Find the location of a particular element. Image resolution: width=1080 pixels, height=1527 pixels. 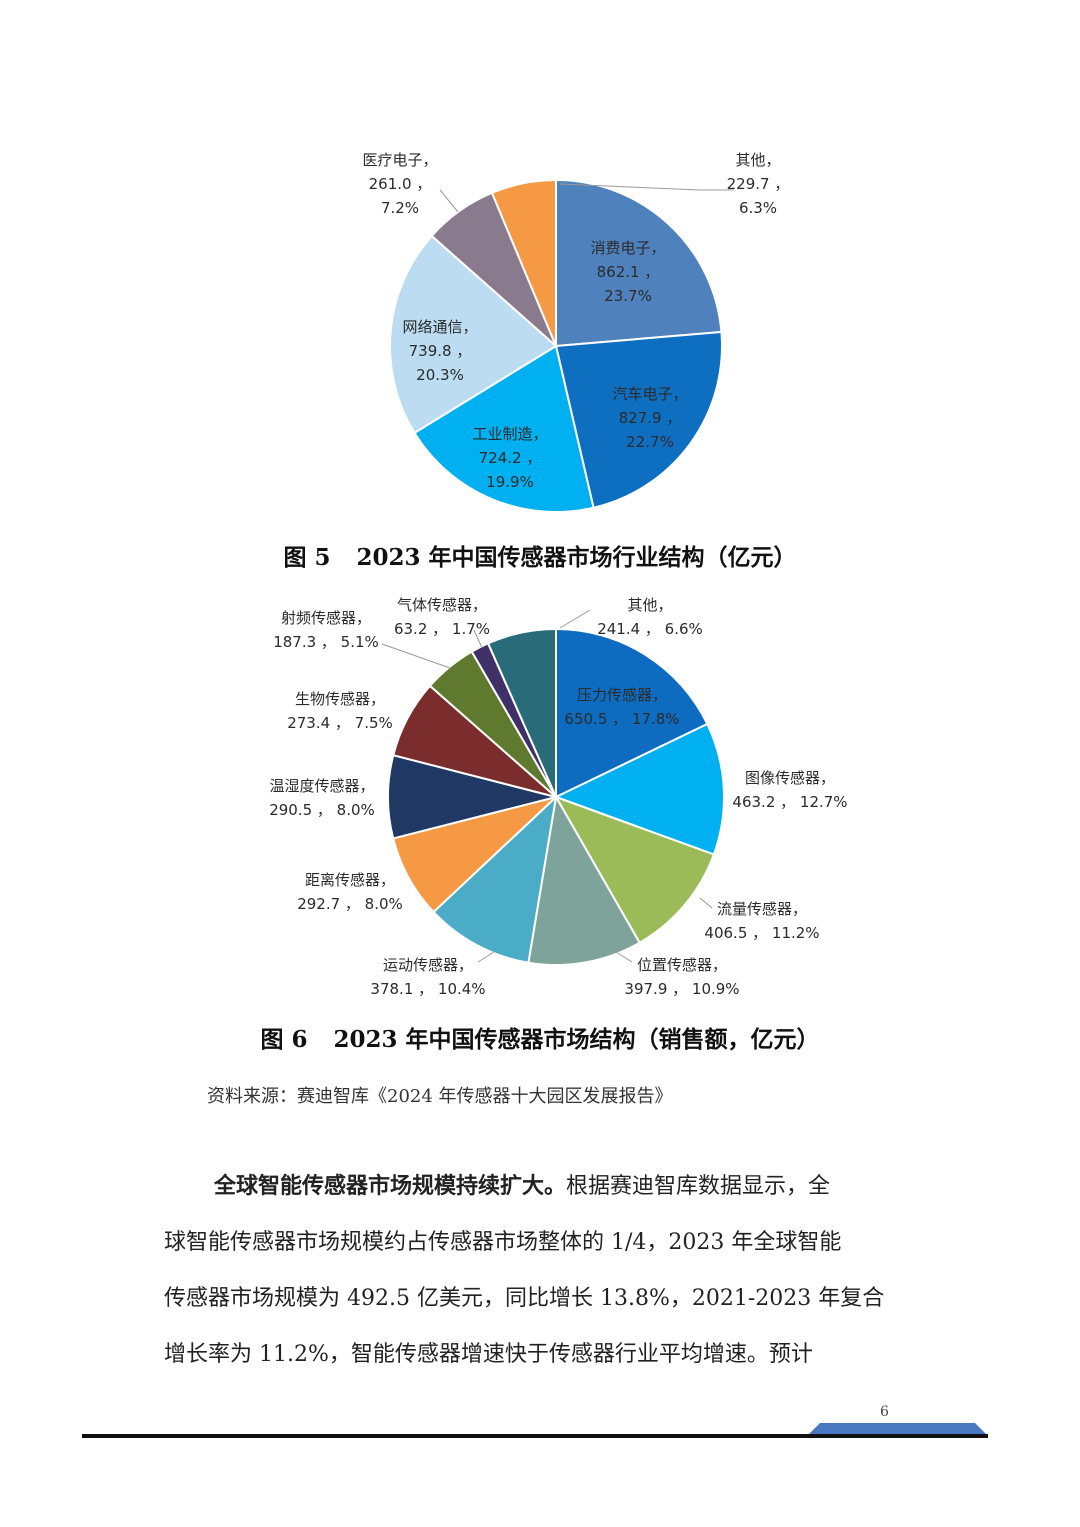

slice-label-name: 温湿度传感器， is located at coordinates (321, 786).